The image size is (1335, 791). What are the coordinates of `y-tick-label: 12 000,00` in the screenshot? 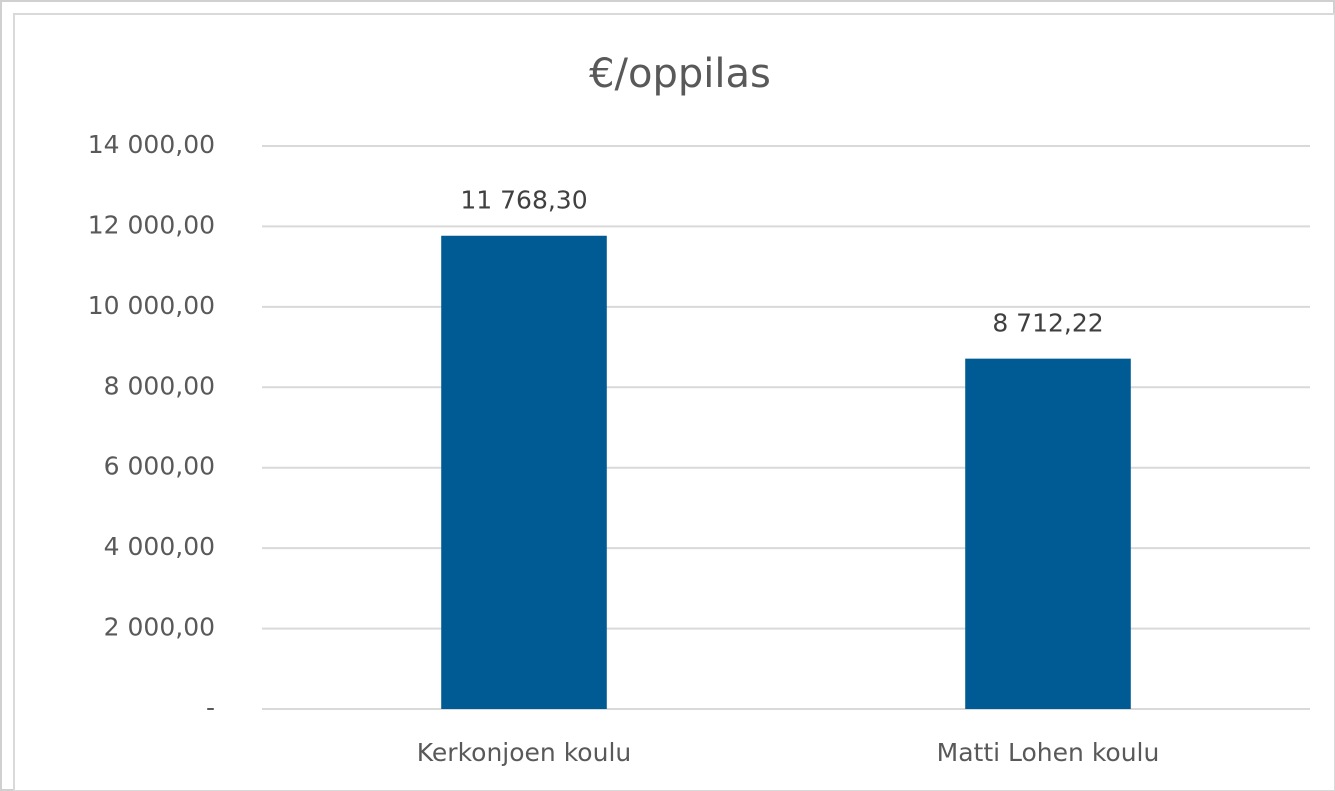 It's located at (151, 224).